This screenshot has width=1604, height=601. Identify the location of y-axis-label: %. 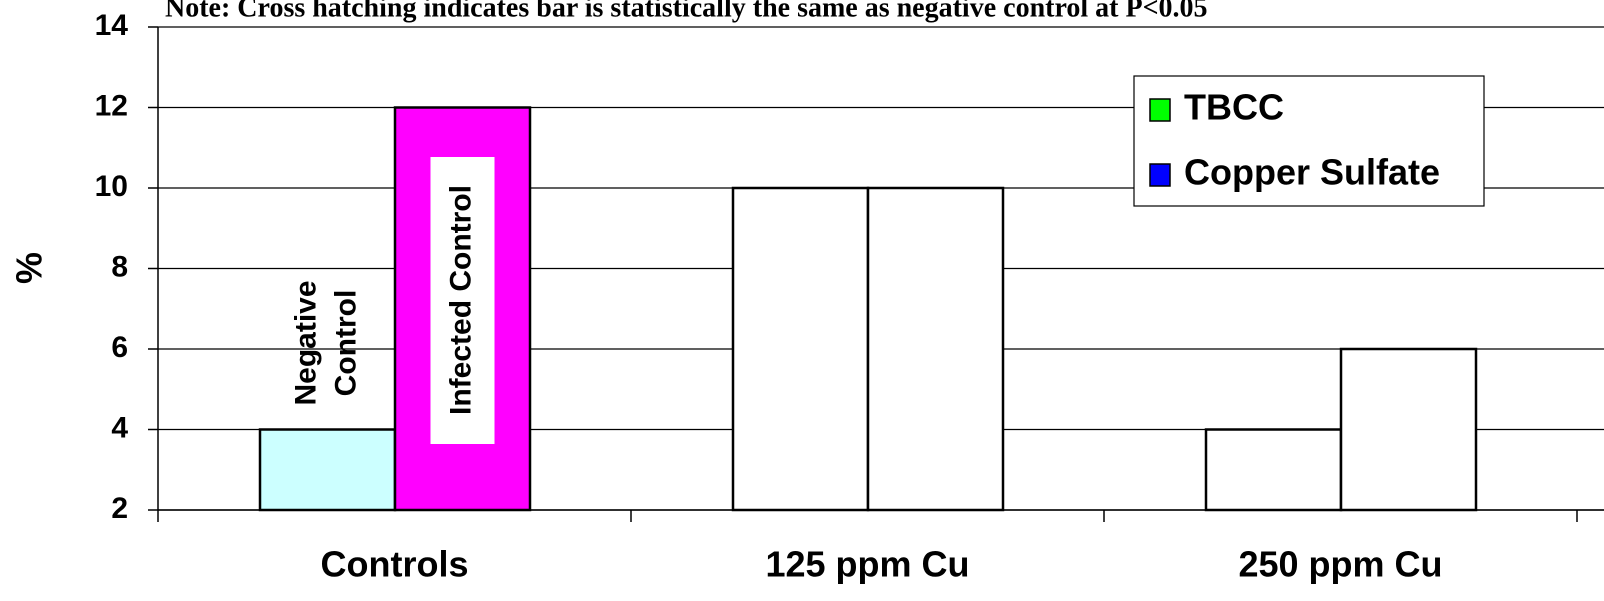
(29, 268).